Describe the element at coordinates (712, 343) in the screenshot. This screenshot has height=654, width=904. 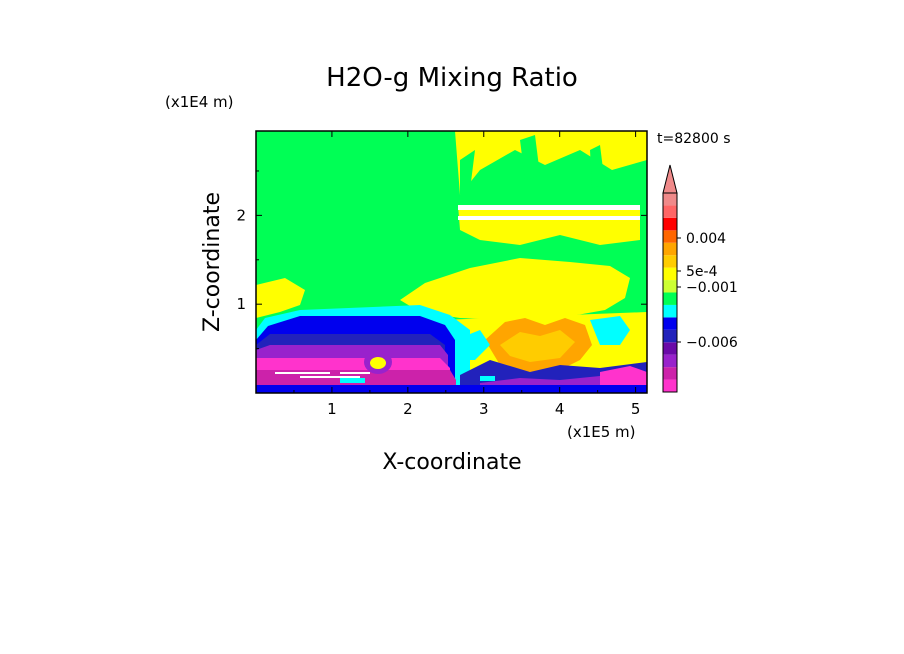
I see `colorbar-label: −0.006` at that location.